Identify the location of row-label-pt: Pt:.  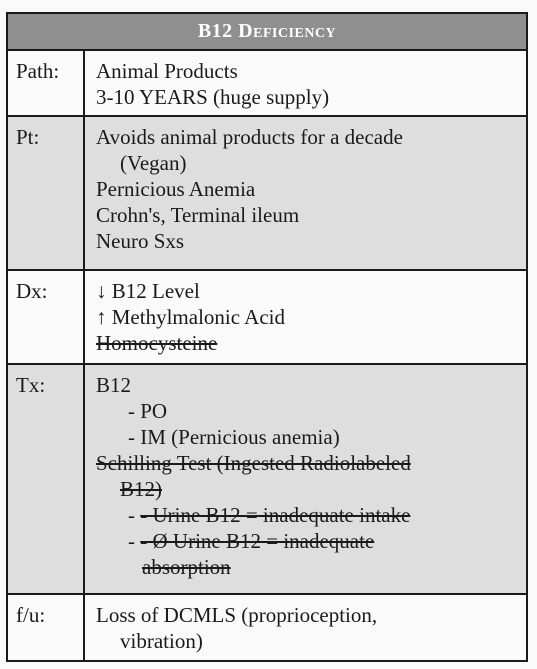
(46, 193).